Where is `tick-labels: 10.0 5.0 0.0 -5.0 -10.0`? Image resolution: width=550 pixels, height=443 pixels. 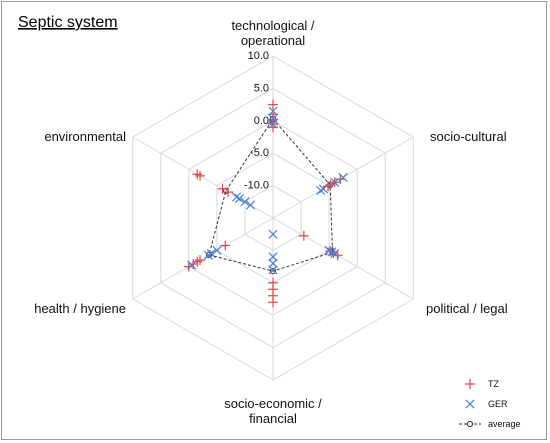 tick-labels: 10.0 5.0 0.0 -5.0 -10.0 is located at coordinates (256, 121).